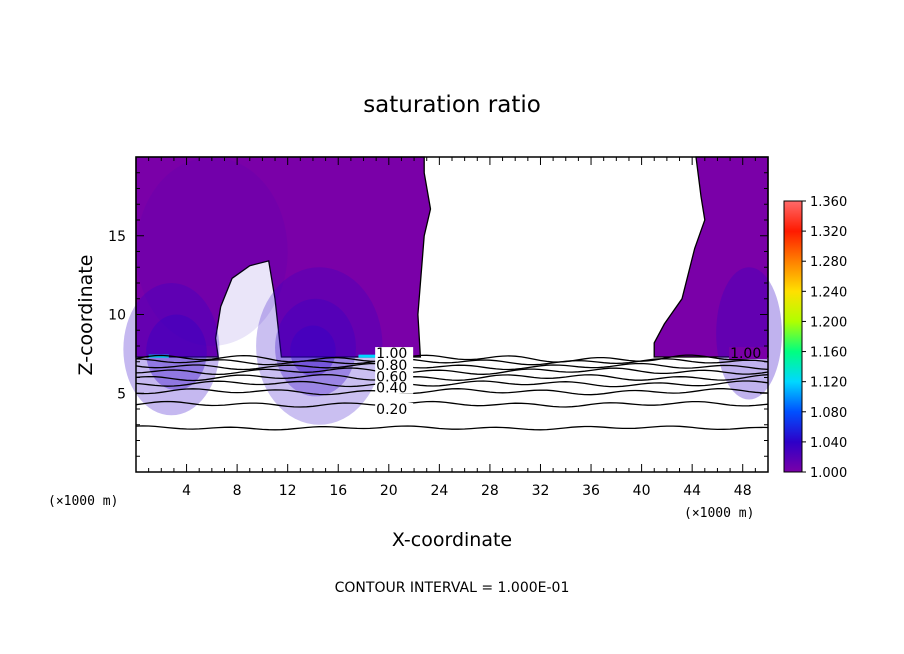 Image resolution: width=904 pixels, height=654 pixels. What do you see at coordinates (452, 105) in the screenshot?
I see `chart-title: saturation ratio` at bounding box center [452, 105].